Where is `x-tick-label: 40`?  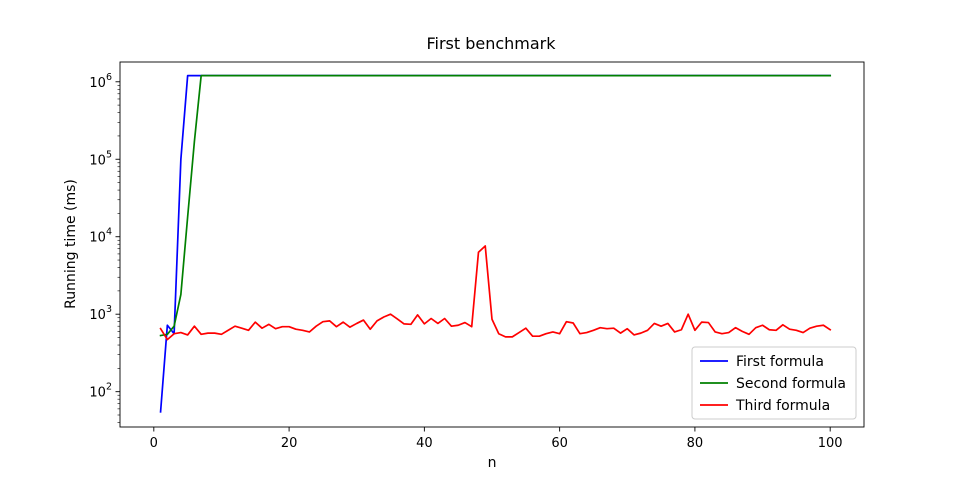
x-tick-label: 40 is located at coordinates (424, 443).